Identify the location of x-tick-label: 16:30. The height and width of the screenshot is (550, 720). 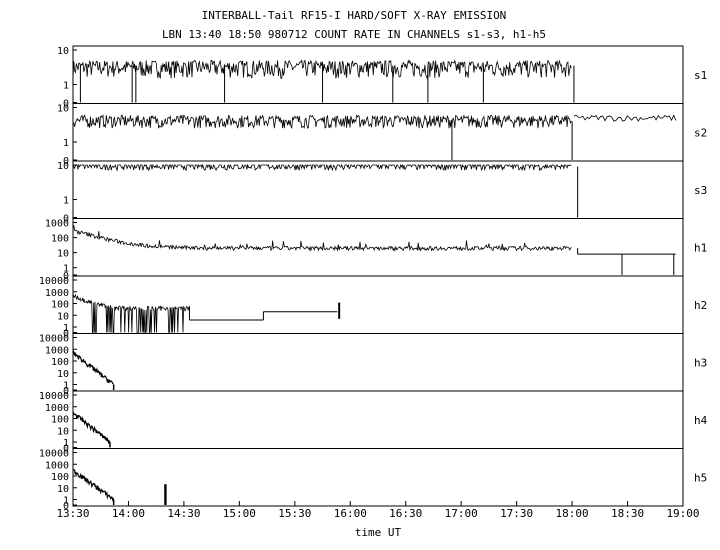
(405, 513).